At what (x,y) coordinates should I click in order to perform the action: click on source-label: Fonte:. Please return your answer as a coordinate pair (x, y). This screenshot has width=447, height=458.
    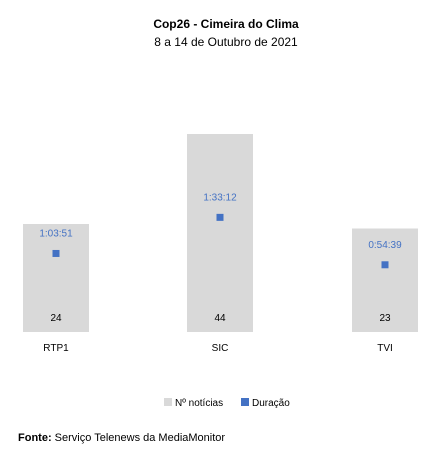
    Looking at the image, I should click on (35, 438).